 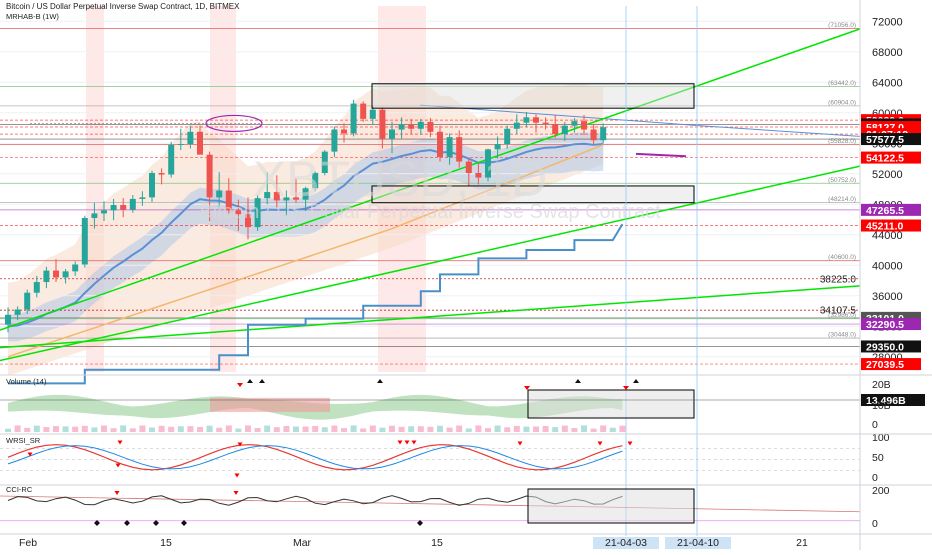 I want to click on x-tick-label-3: 15, so click(x=437, y=543).